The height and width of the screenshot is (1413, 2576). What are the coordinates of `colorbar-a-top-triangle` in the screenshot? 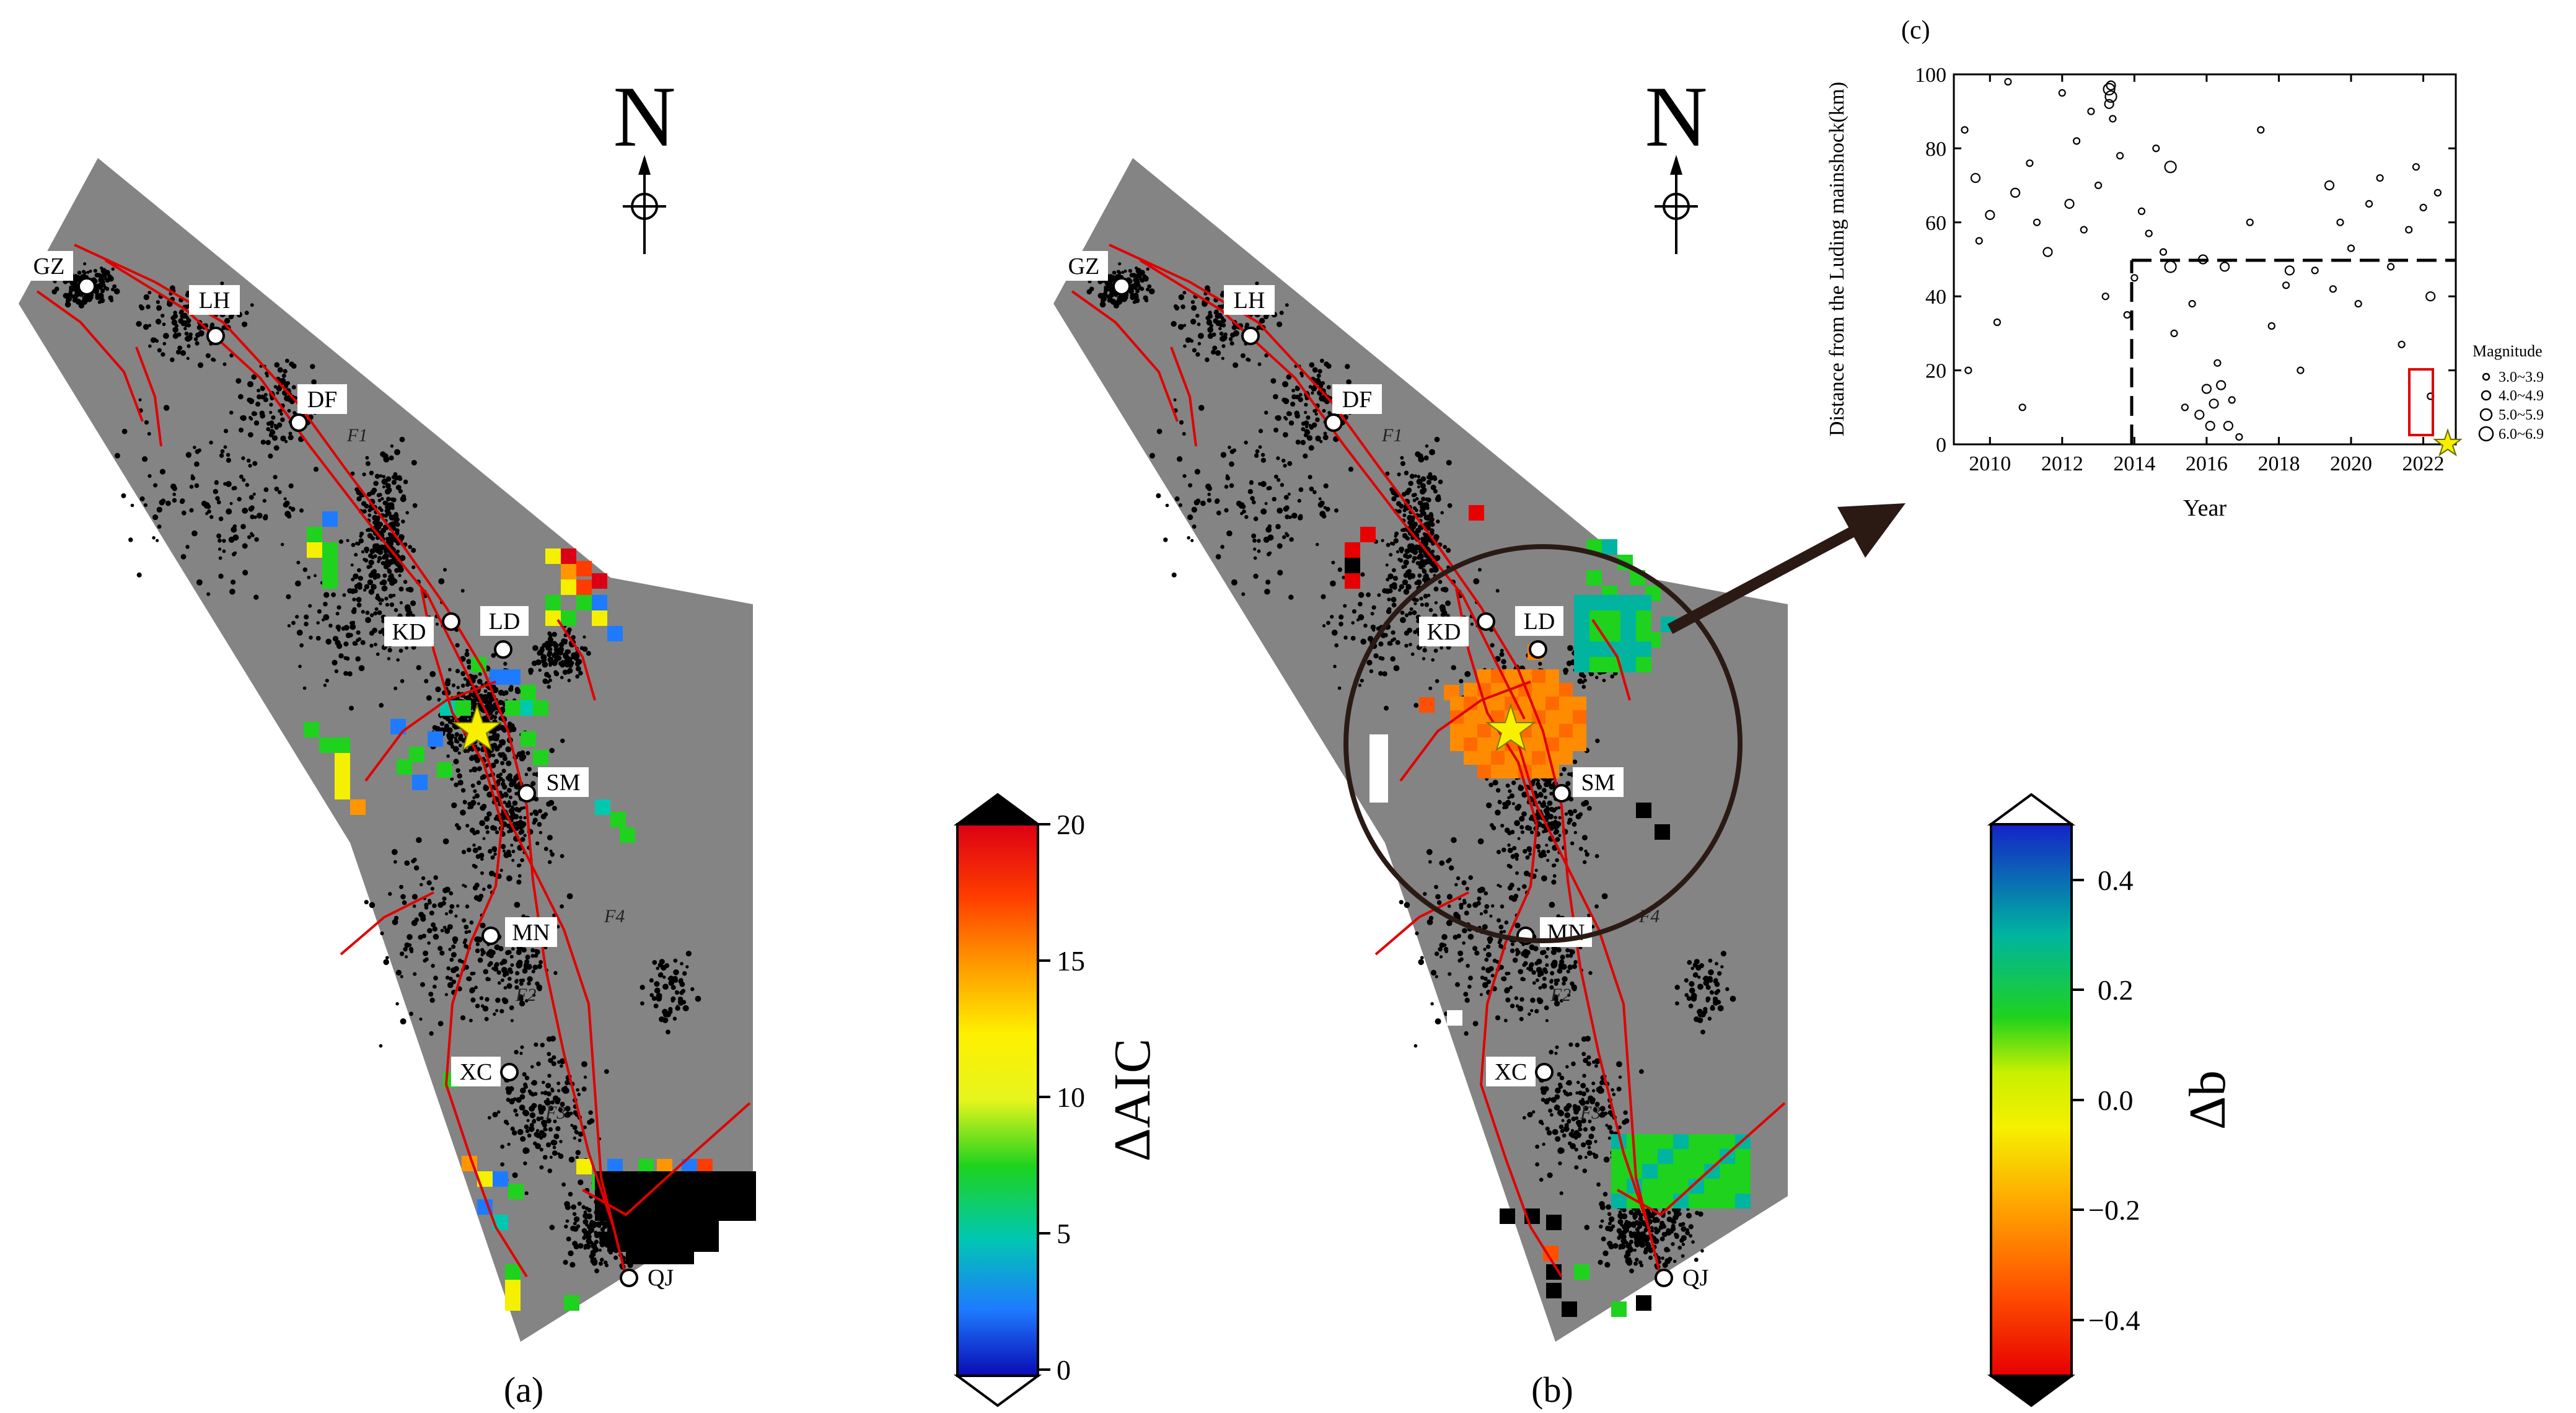 It's located at (998, 809).